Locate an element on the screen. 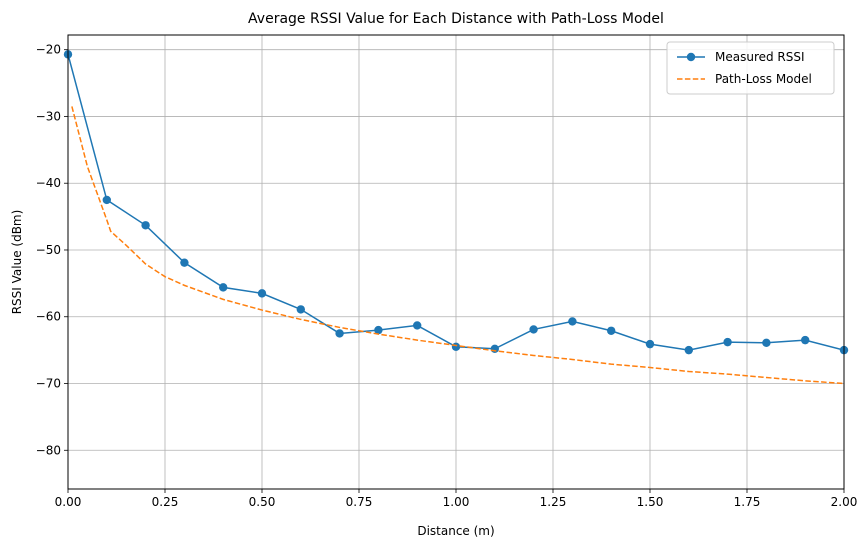 Image resolution: width=868 pixels, height=547 pixels. y-tick-label: −20 is located at coordinates (48, 50).